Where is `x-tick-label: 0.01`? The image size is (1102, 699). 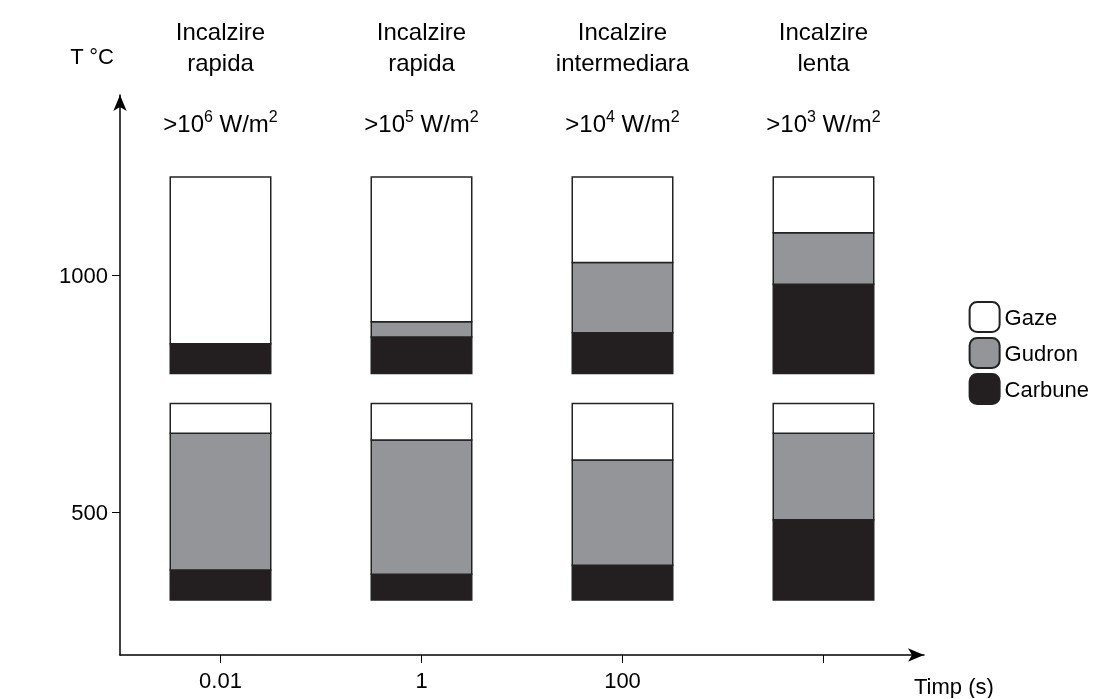
x-tick-label: 0.01 is located at coordinates (220, 680).